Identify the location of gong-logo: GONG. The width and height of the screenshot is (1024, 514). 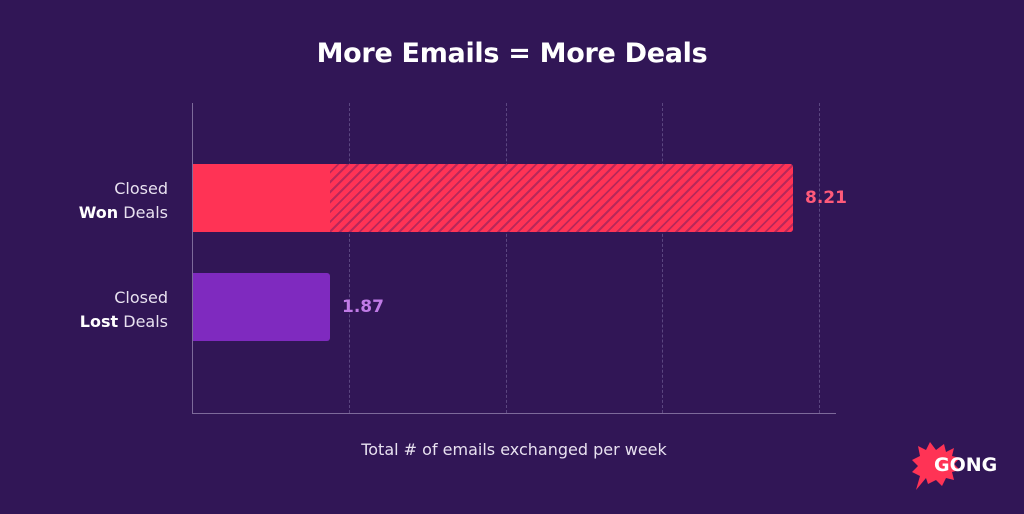
(955, 466).